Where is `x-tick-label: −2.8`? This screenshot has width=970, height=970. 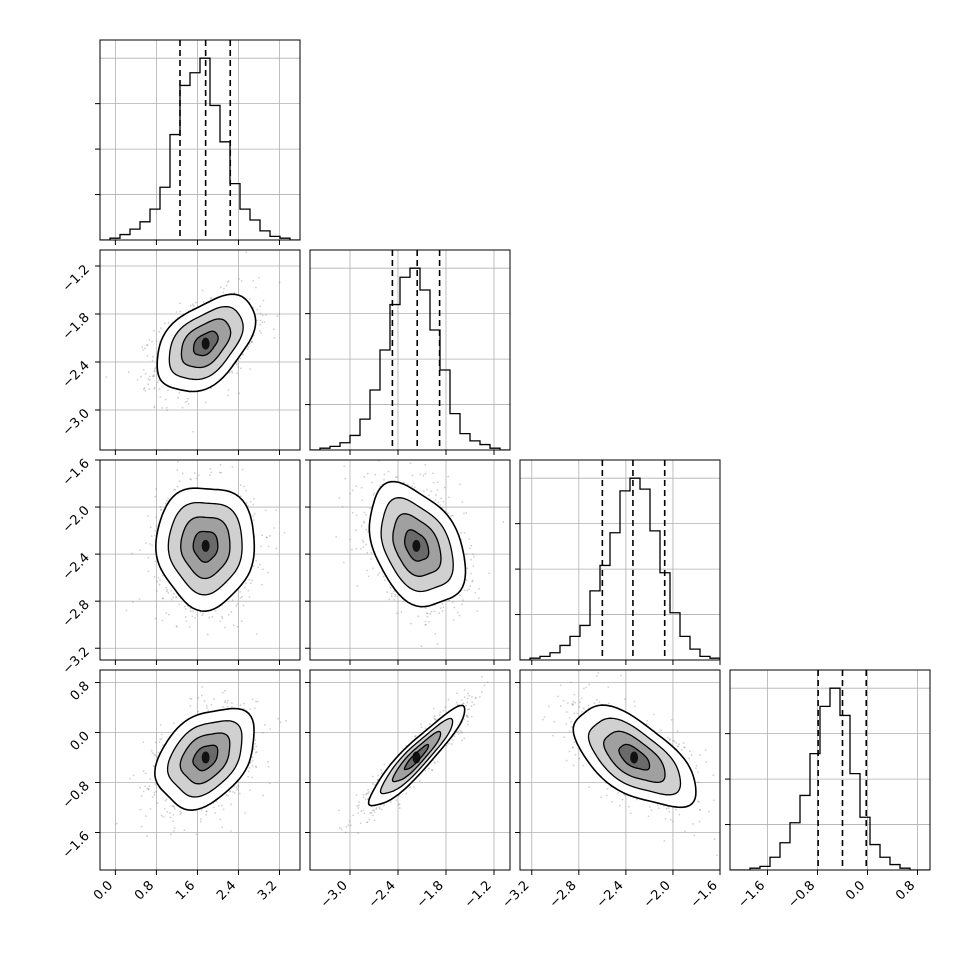 x-tick-label: −2.8 is located at coordinates (563, 894).